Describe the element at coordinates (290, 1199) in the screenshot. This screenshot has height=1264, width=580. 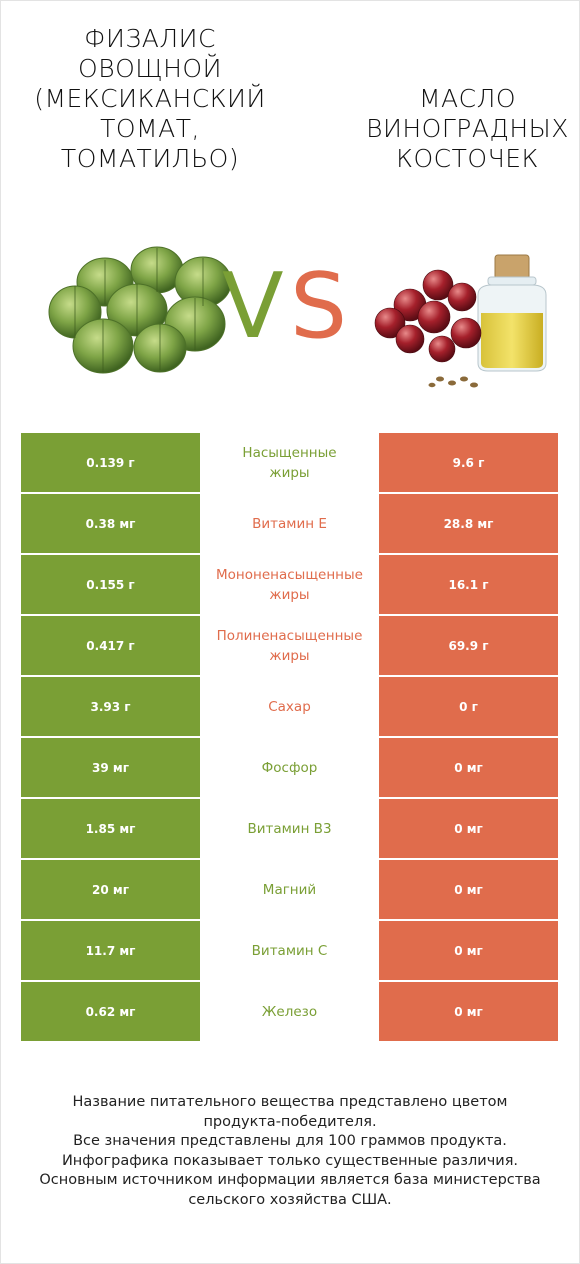
I see `footer-line: сельского хозяйства США.` at that location.